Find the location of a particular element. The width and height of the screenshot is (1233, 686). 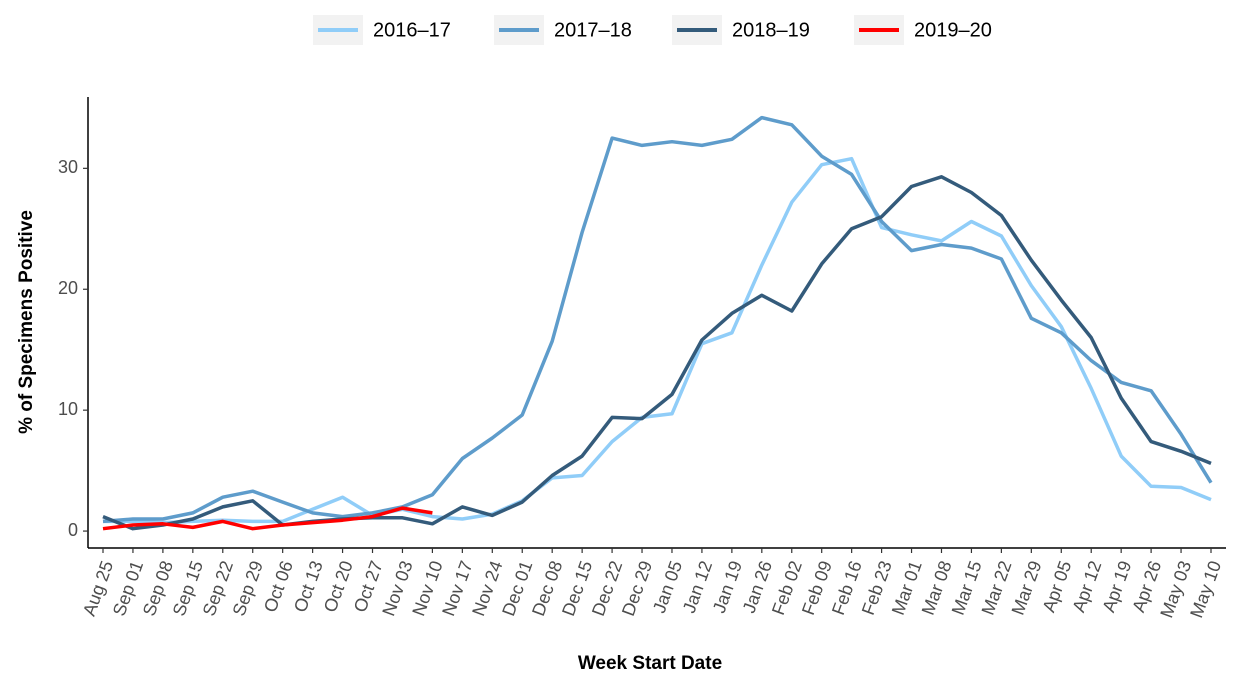

y-tick-label: 10 is located at coordinates (68, 409).